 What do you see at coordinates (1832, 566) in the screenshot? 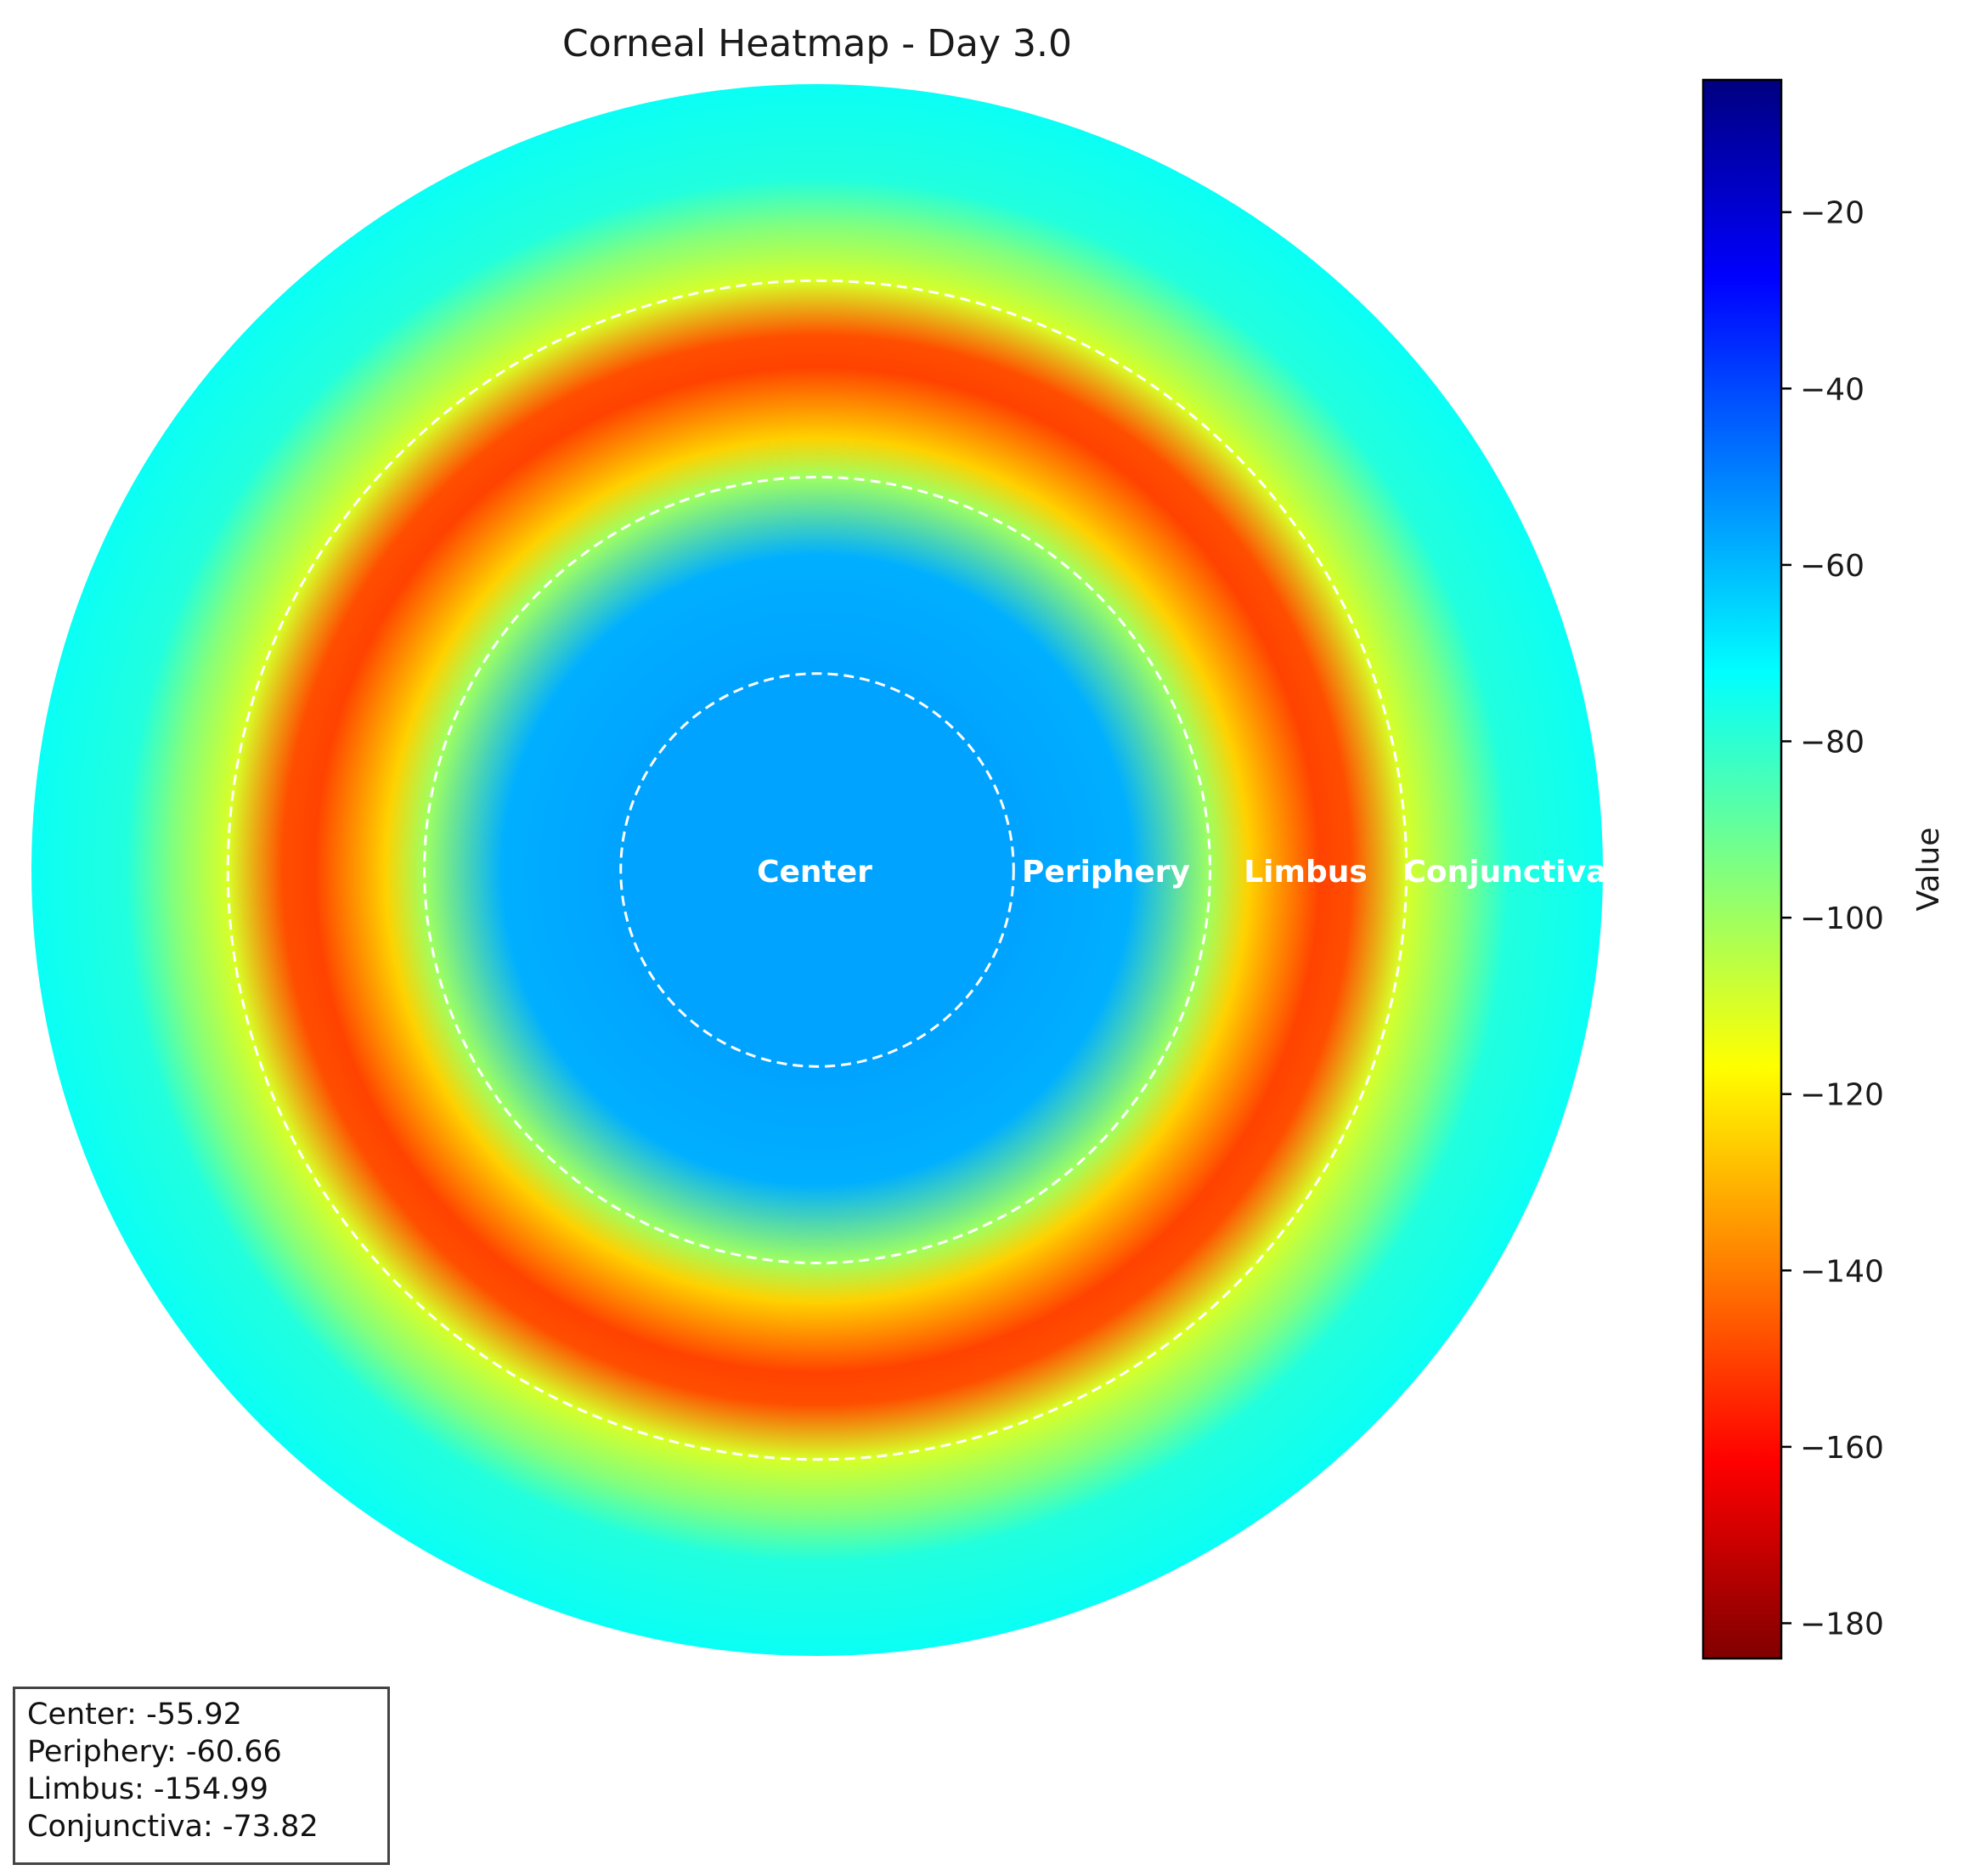
I see `colorbar-tick-label: −60` at bounding box center [1832, 566].